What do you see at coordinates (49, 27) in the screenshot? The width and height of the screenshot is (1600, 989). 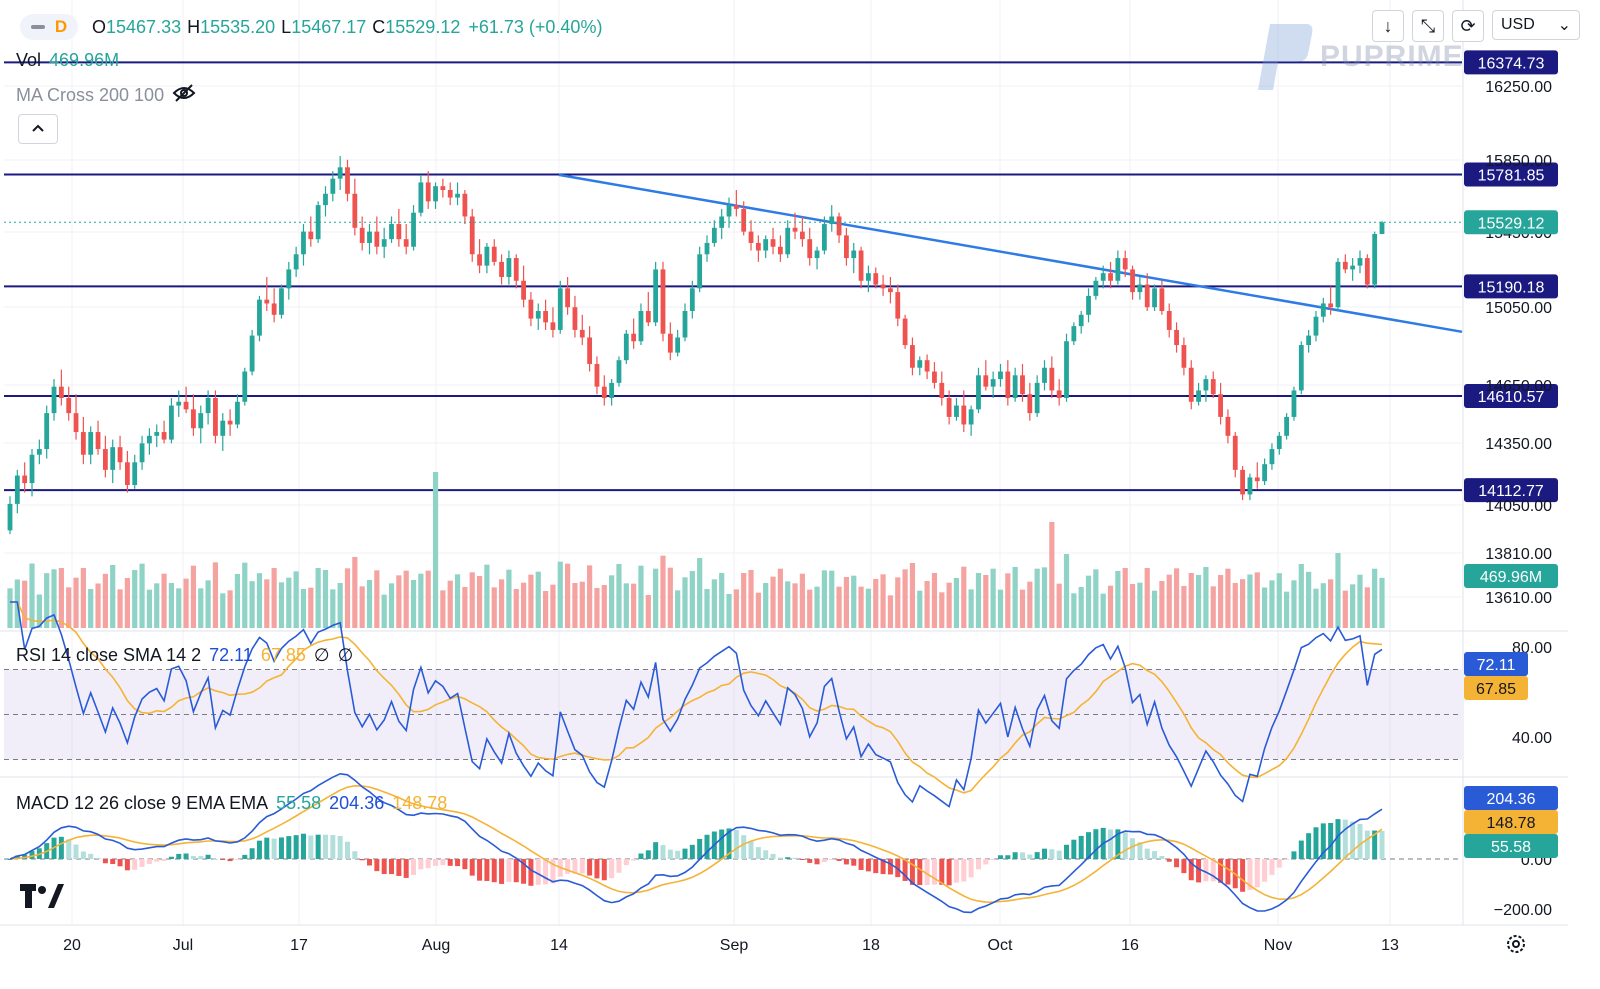 I see `interval-pill: D` at bounding box center [49, 27].